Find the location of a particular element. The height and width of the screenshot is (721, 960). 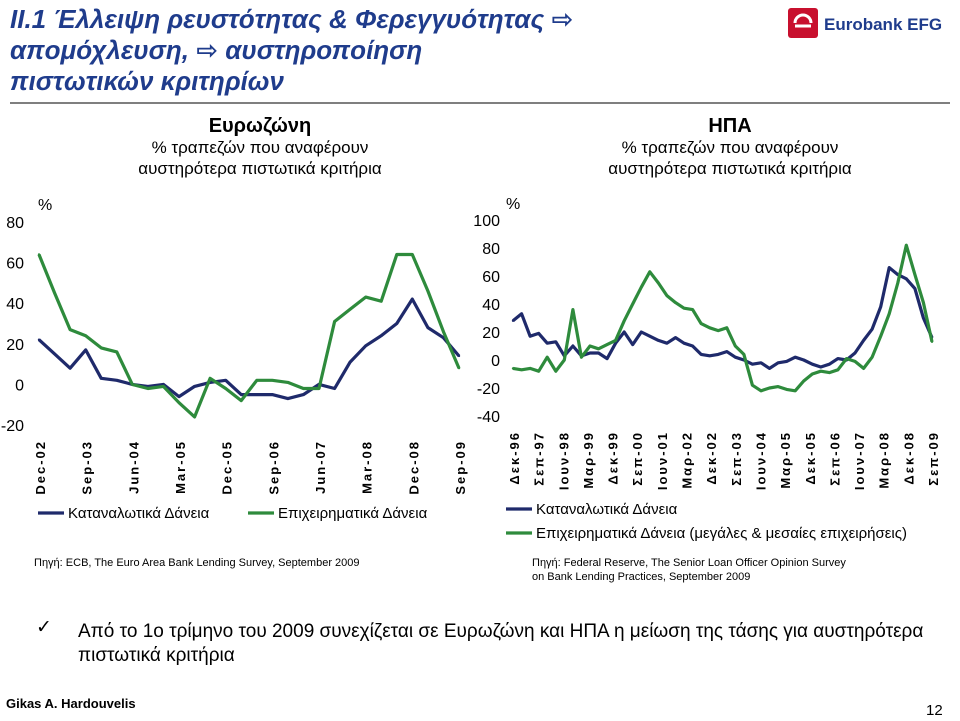

eurobank-logo: Eurobank EFG is located at coordinates (865, 23).